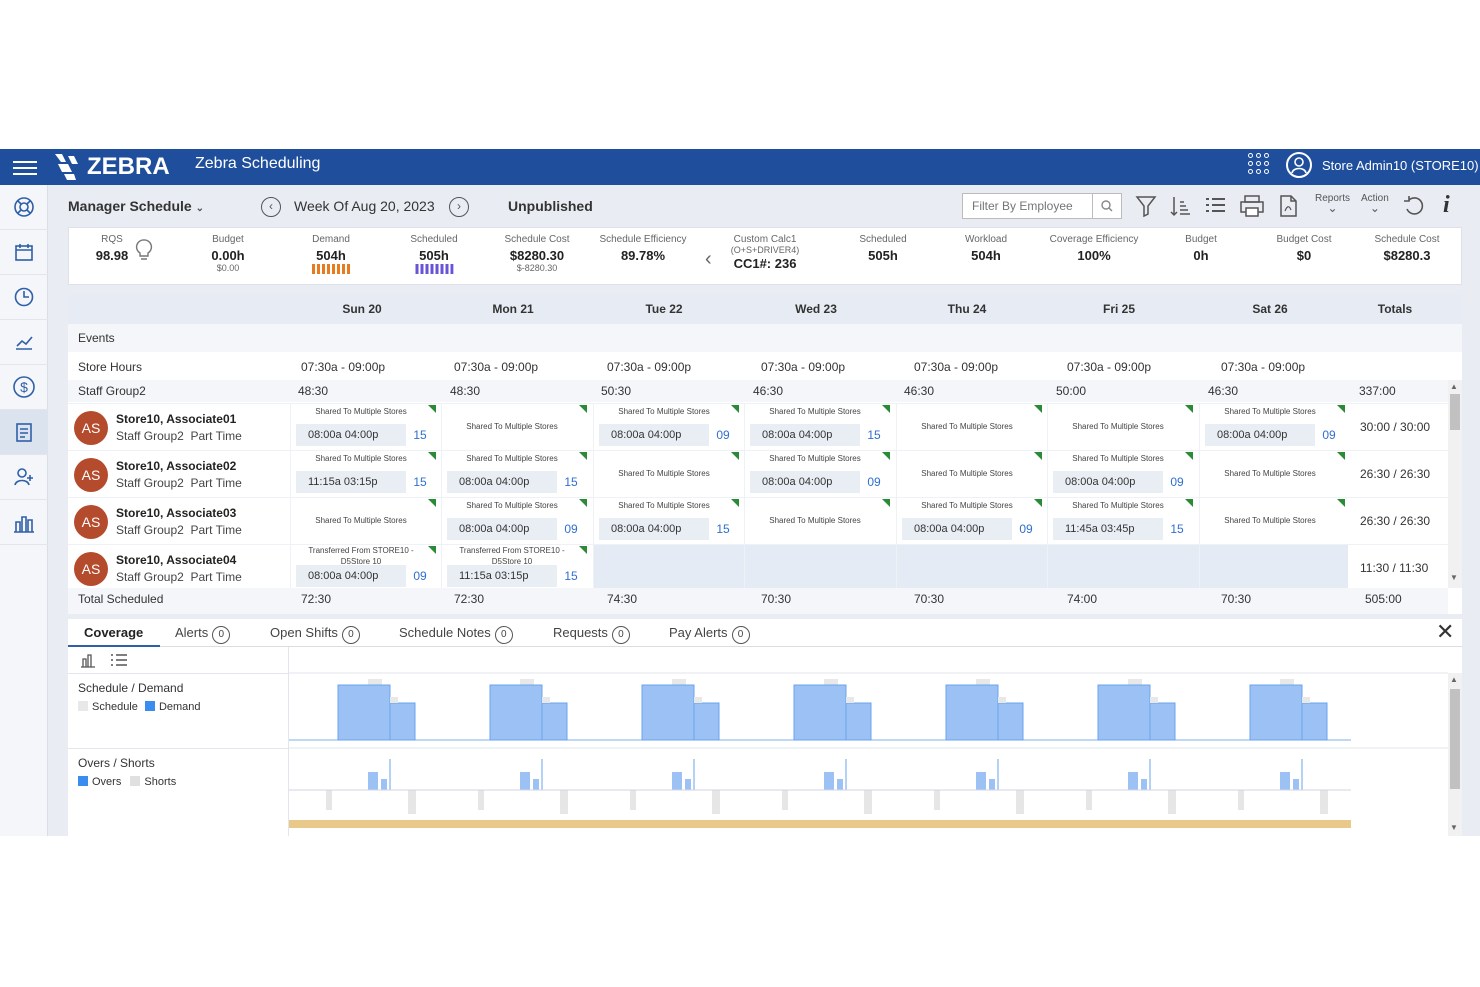  I want to click on tab-schedule-notes: Schedule Notes 0, so click(456, 634).